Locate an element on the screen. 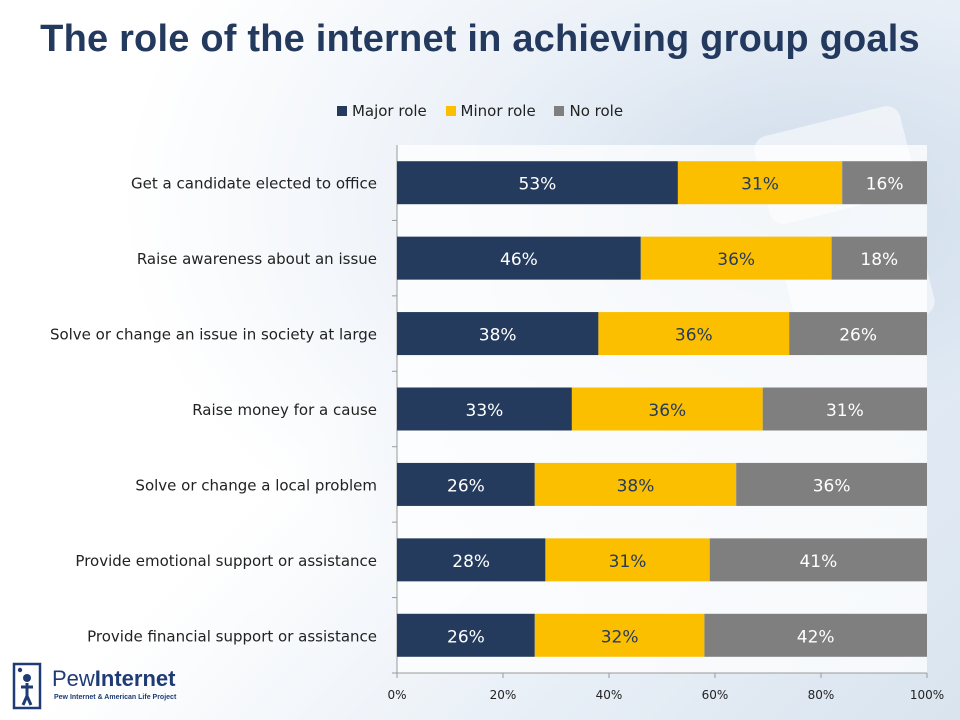  logo-wordmark: PewInternet is located at coordinates (113, 679).